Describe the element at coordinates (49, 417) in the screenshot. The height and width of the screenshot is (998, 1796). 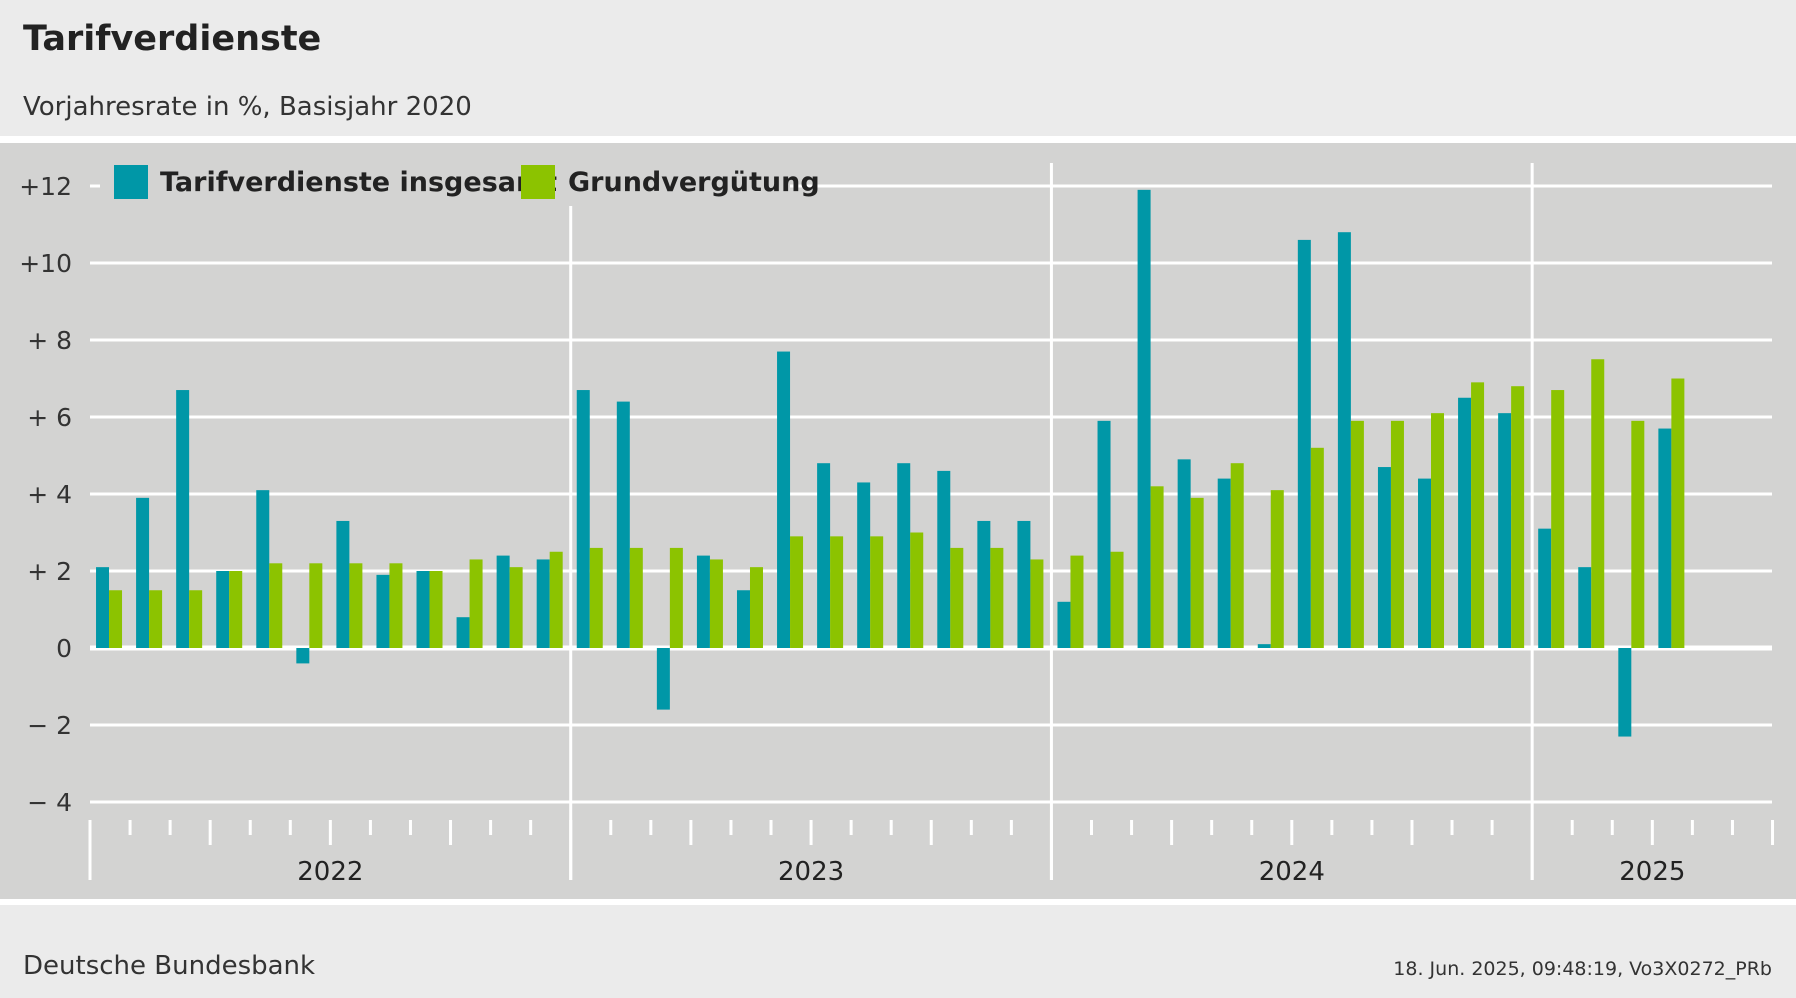
I see `y-tick-label: + 6` at that location.